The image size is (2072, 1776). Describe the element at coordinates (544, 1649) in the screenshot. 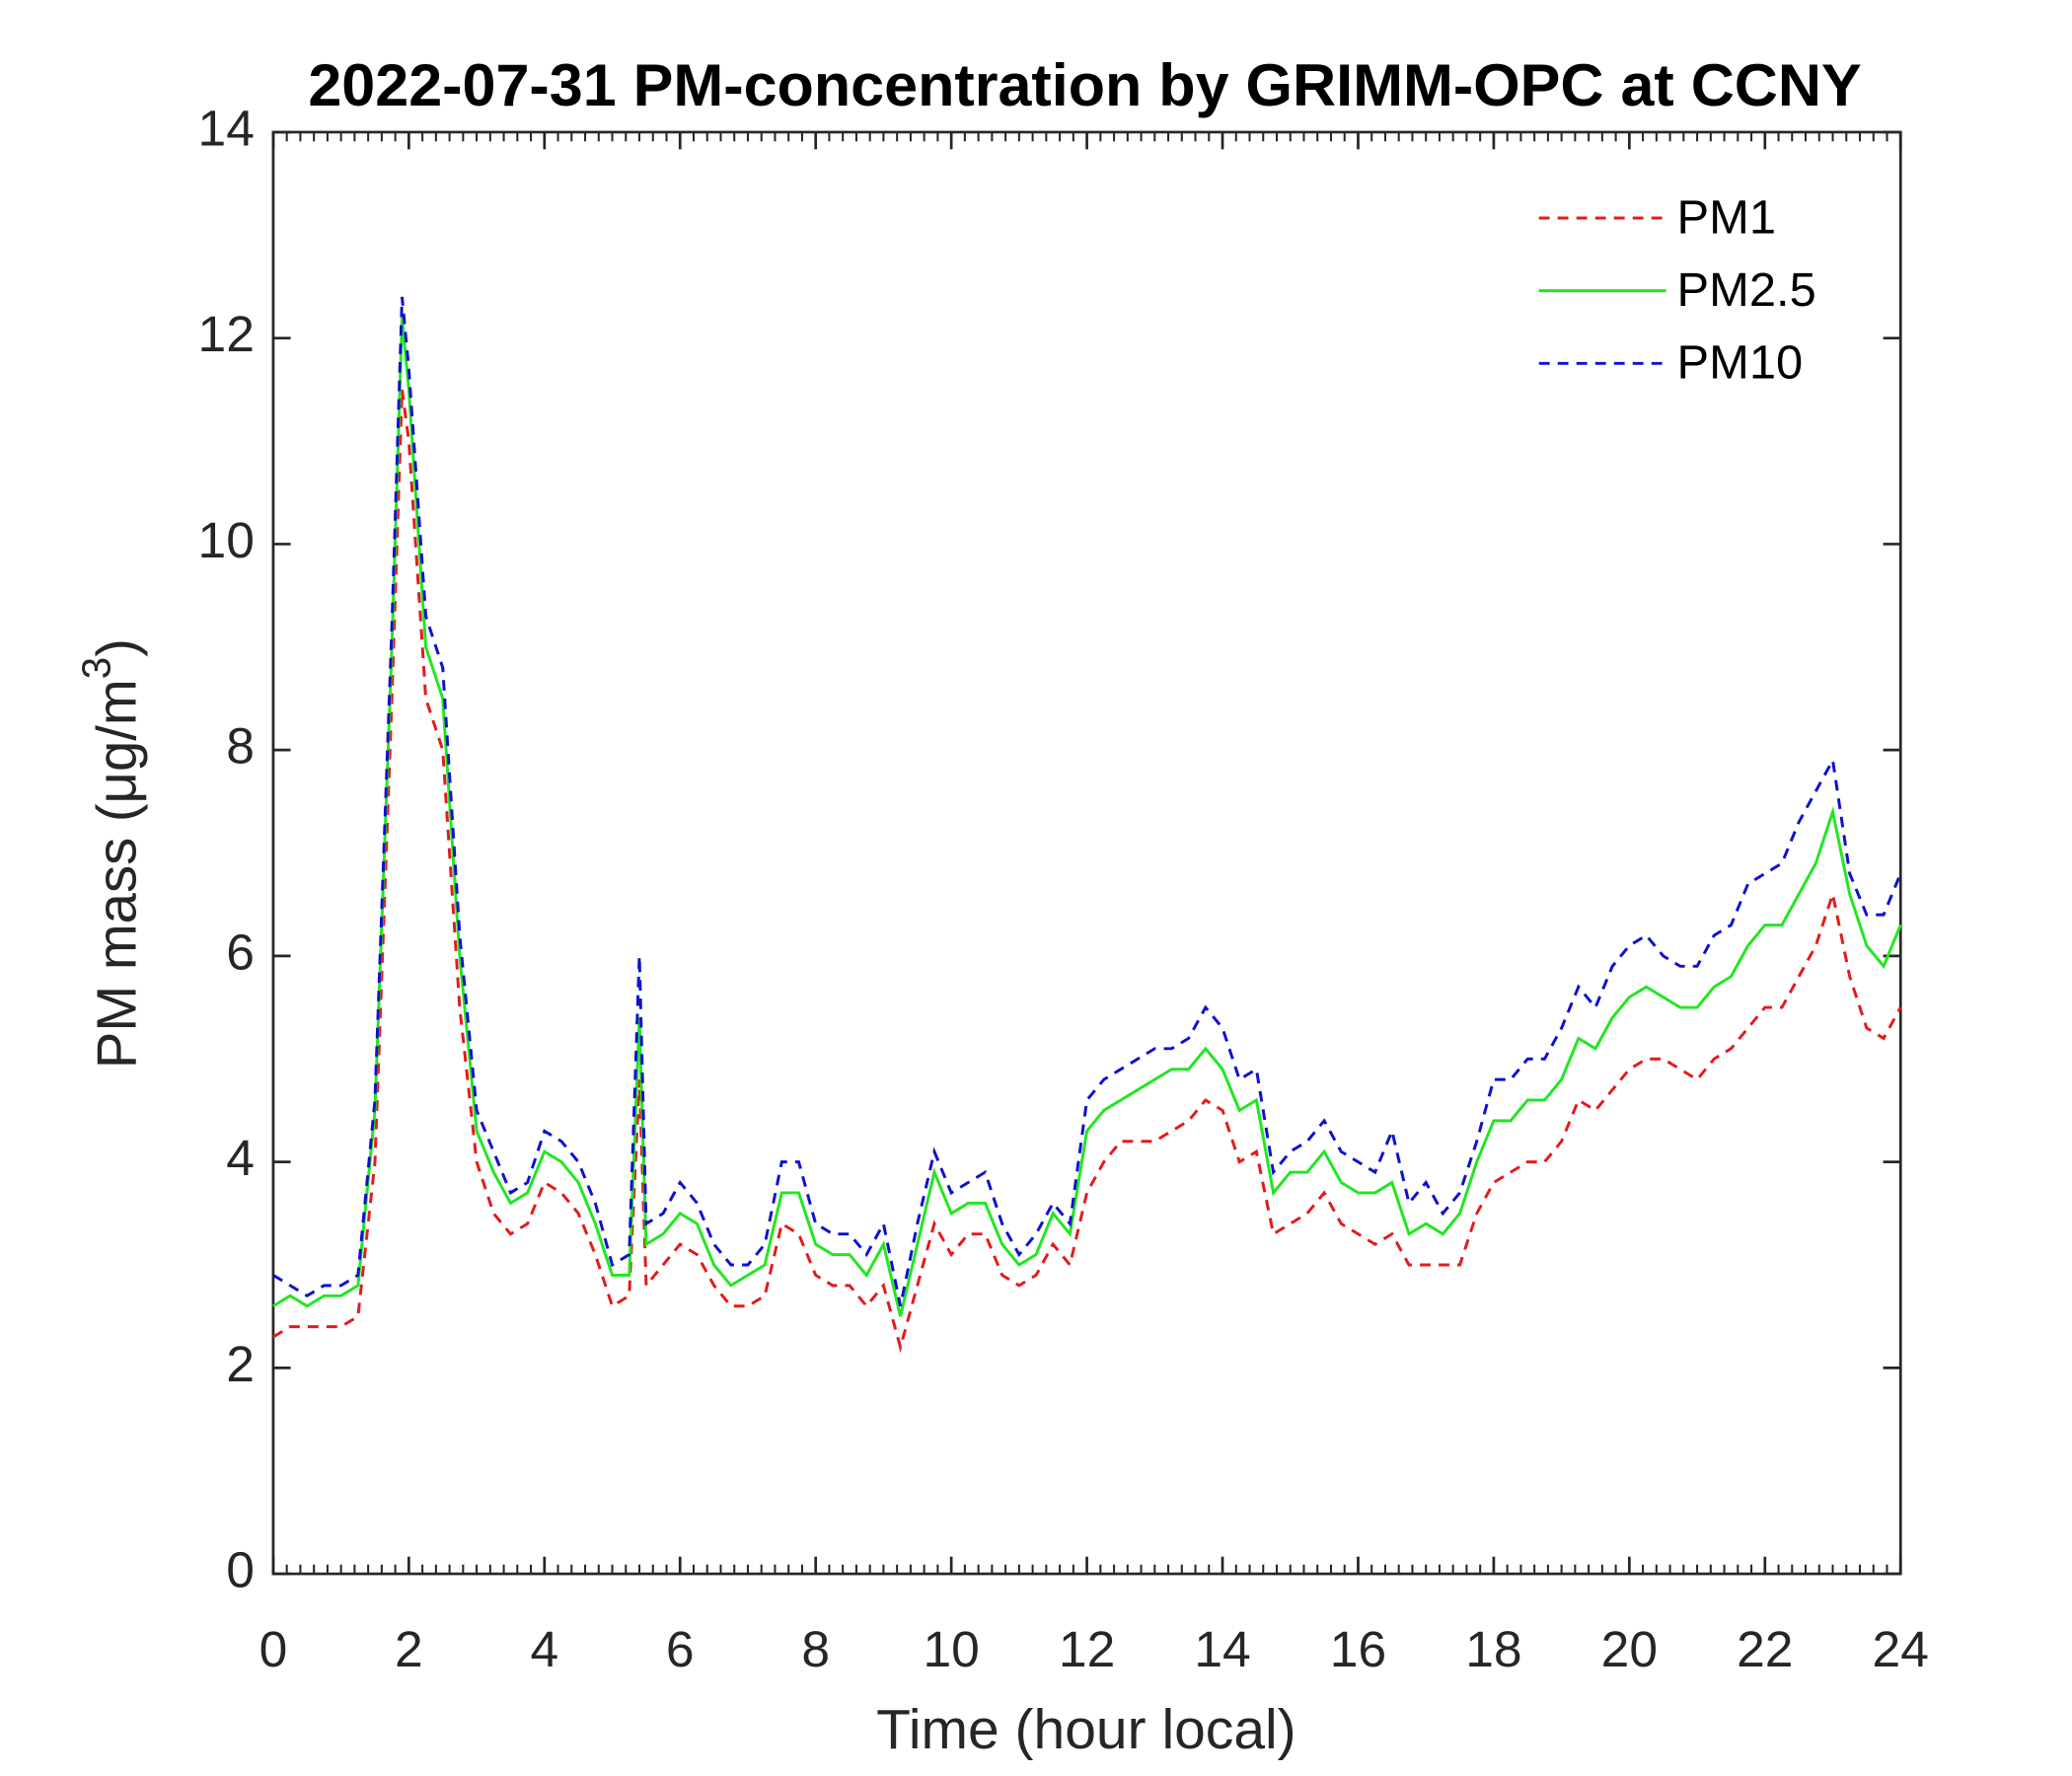

I see `x-tick-label: 4` at that location.